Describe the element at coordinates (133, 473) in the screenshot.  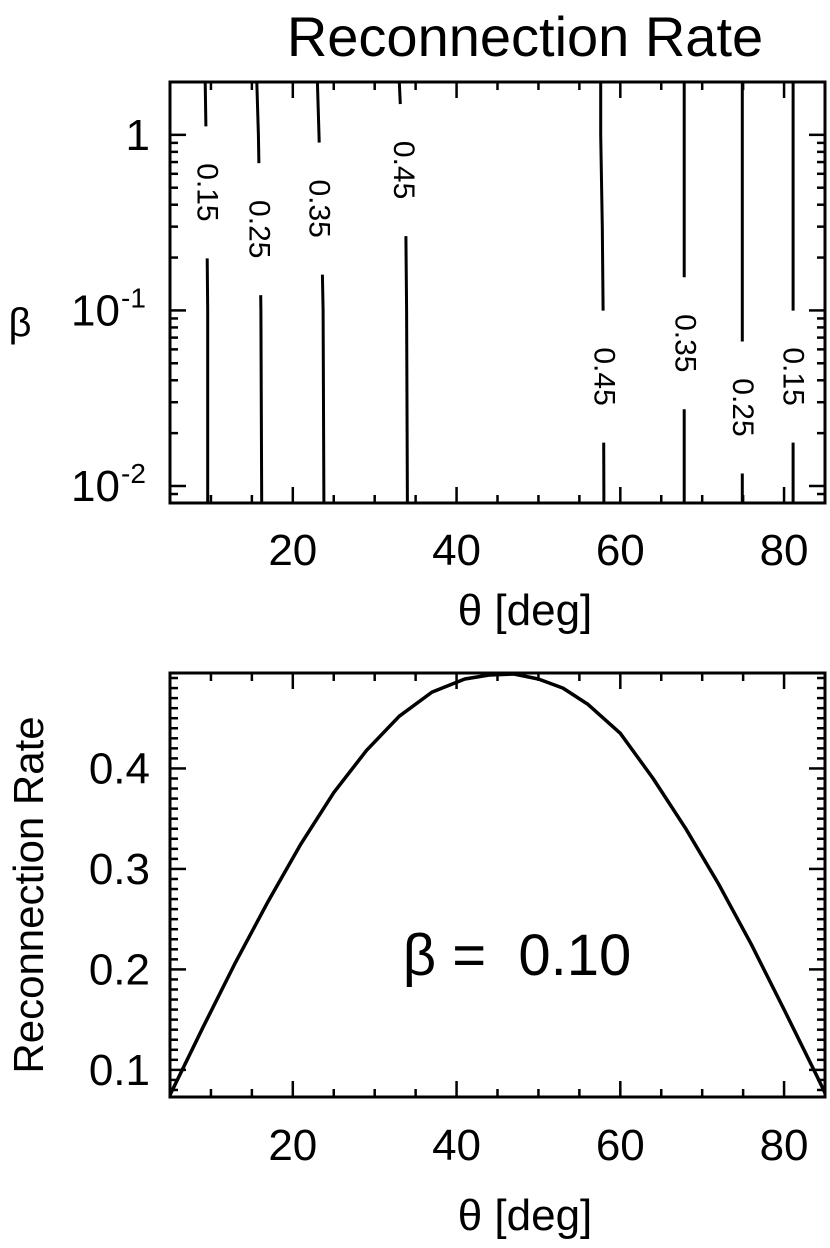
I see `y-tick-label-exponent: -2` at that location.